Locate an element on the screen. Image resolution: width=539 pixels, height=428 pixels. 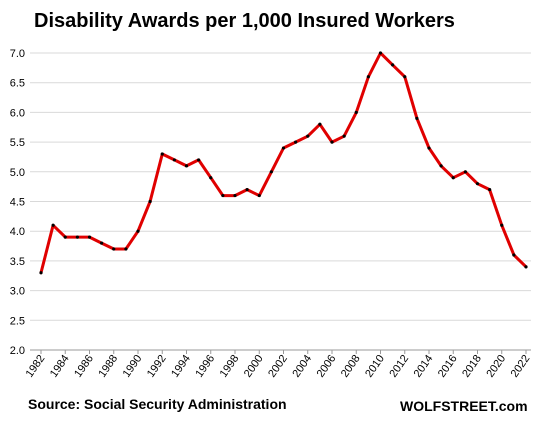
x-tick-label: 1990 is located at coordinates (133, 366).